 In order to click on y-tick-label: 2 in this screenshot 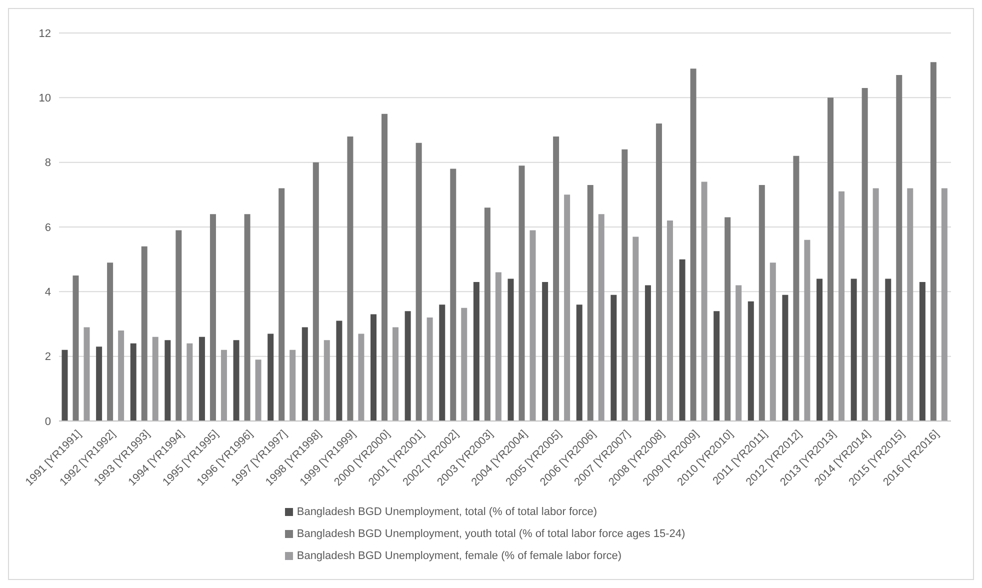, I will do `click(47, 357)`.